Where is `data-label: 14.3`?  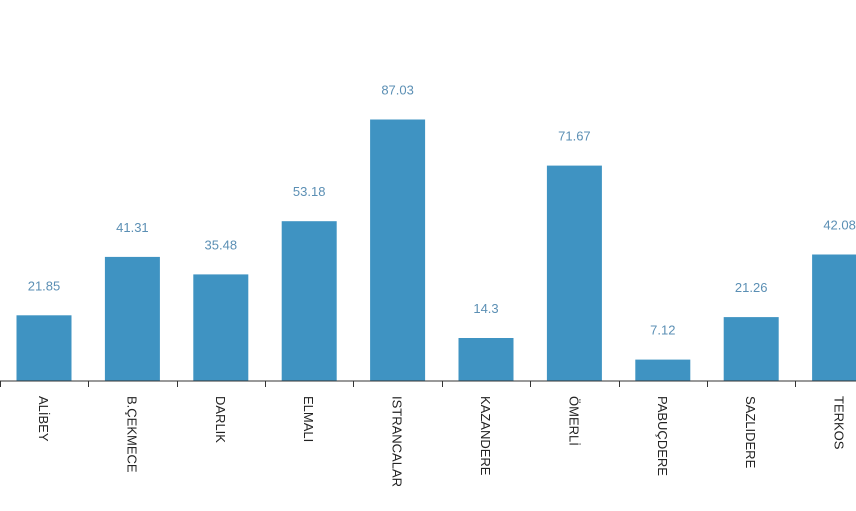
data-label: 14.3 is located at coordinates (485, 308).